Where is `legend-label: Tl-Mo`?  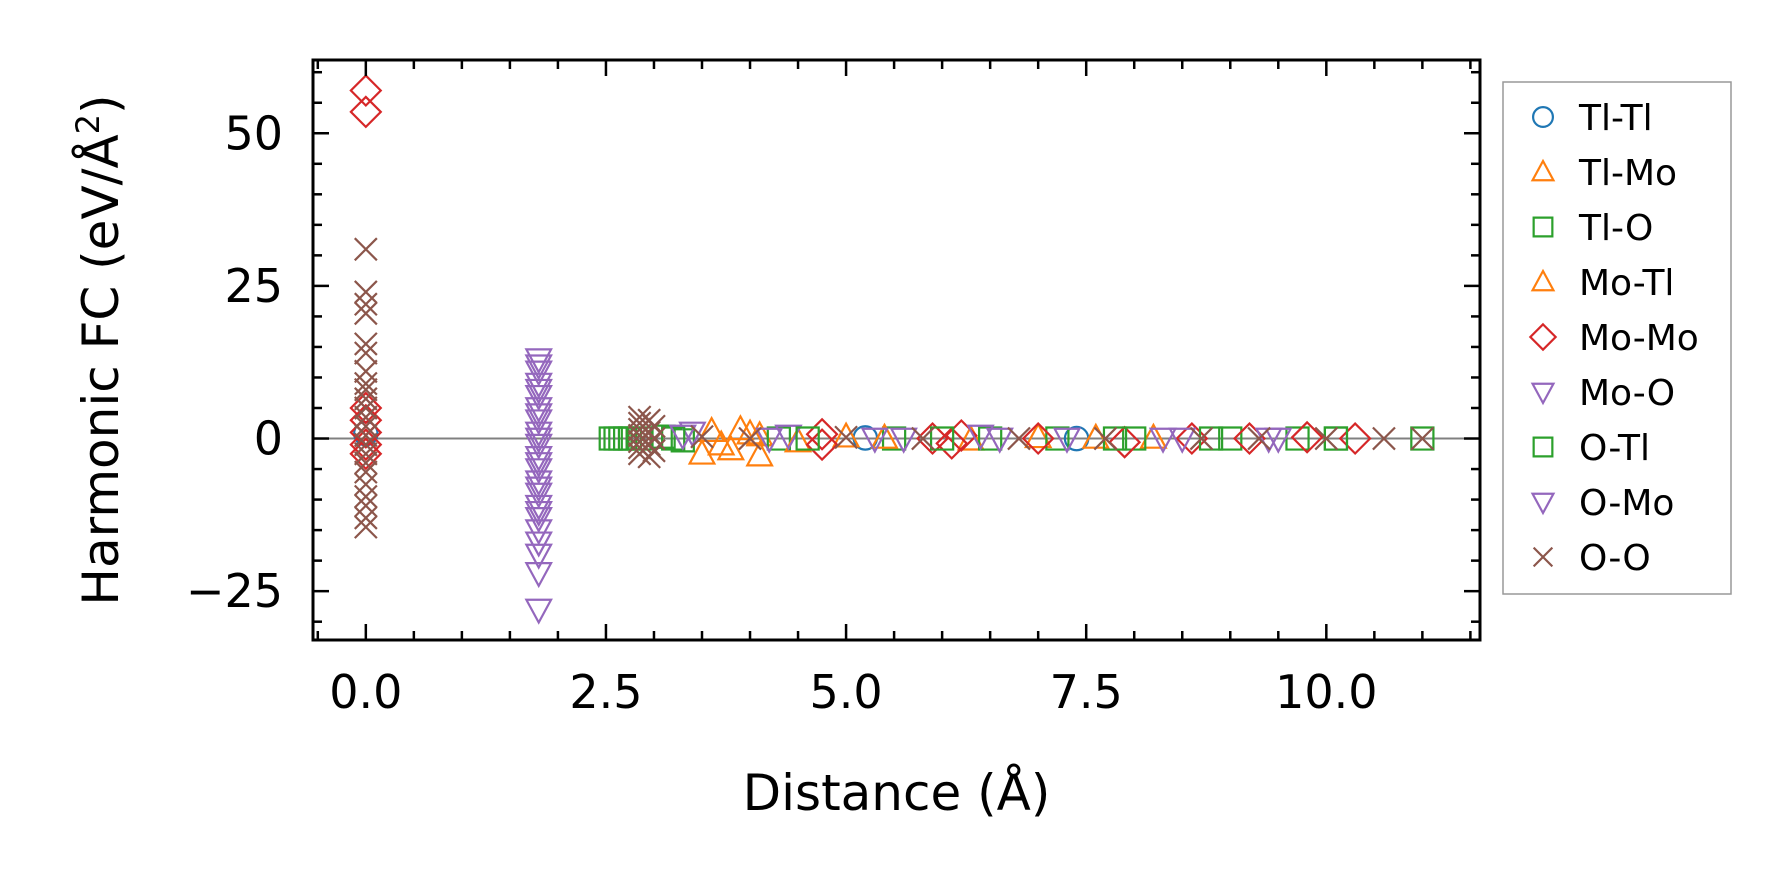 legend-label: Tl-Mo is located at coordinates (1627, 173).